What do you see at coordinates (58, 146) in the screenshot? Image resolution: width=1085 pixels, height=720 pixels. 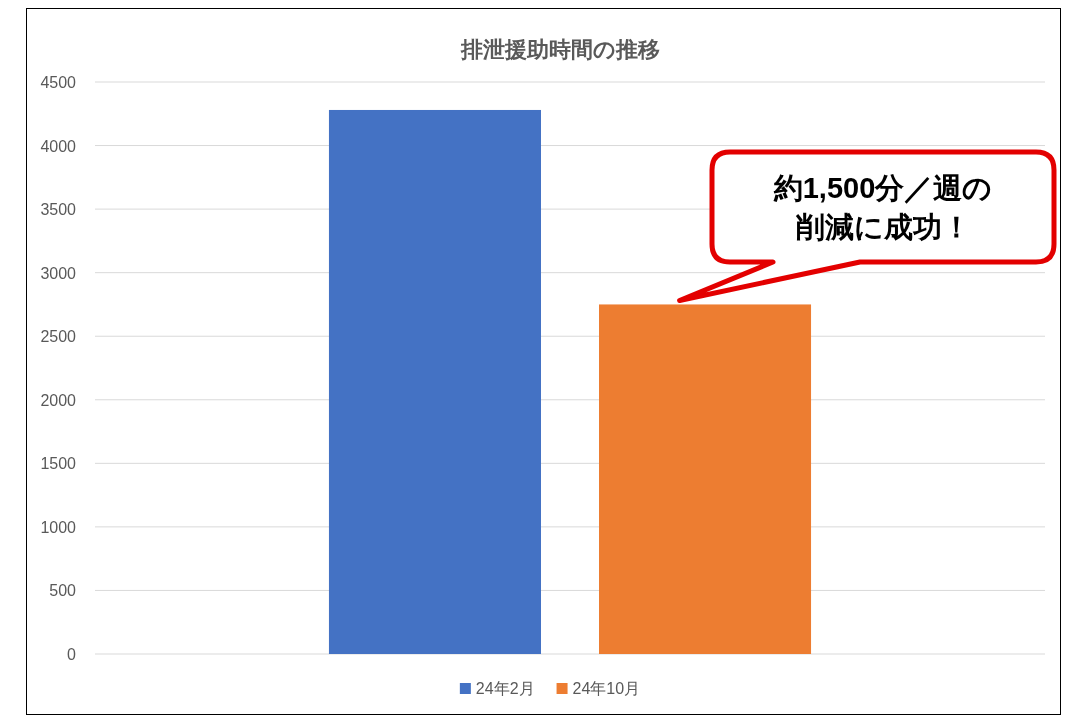 I see `y-tick-label: 4000` at bounding box center [58, 146].